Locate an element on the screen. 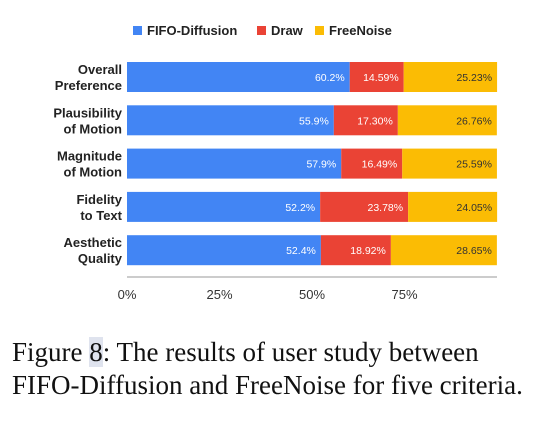  caption-label: Figure is located at coordinates (47, 352).